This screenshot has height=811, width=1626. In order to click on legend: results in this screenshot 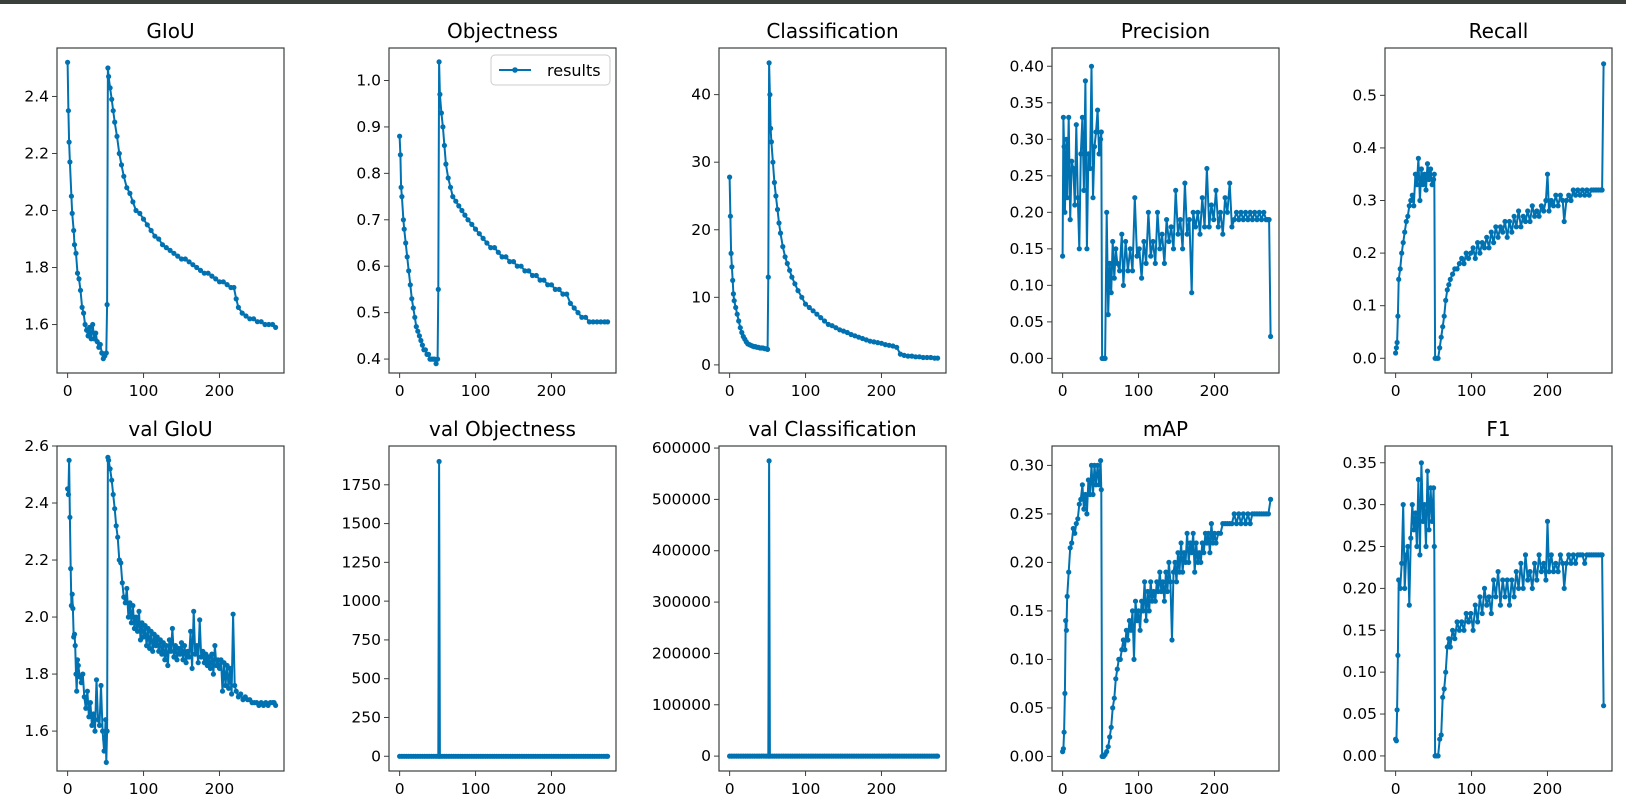, I will do `click(550, 70)`.